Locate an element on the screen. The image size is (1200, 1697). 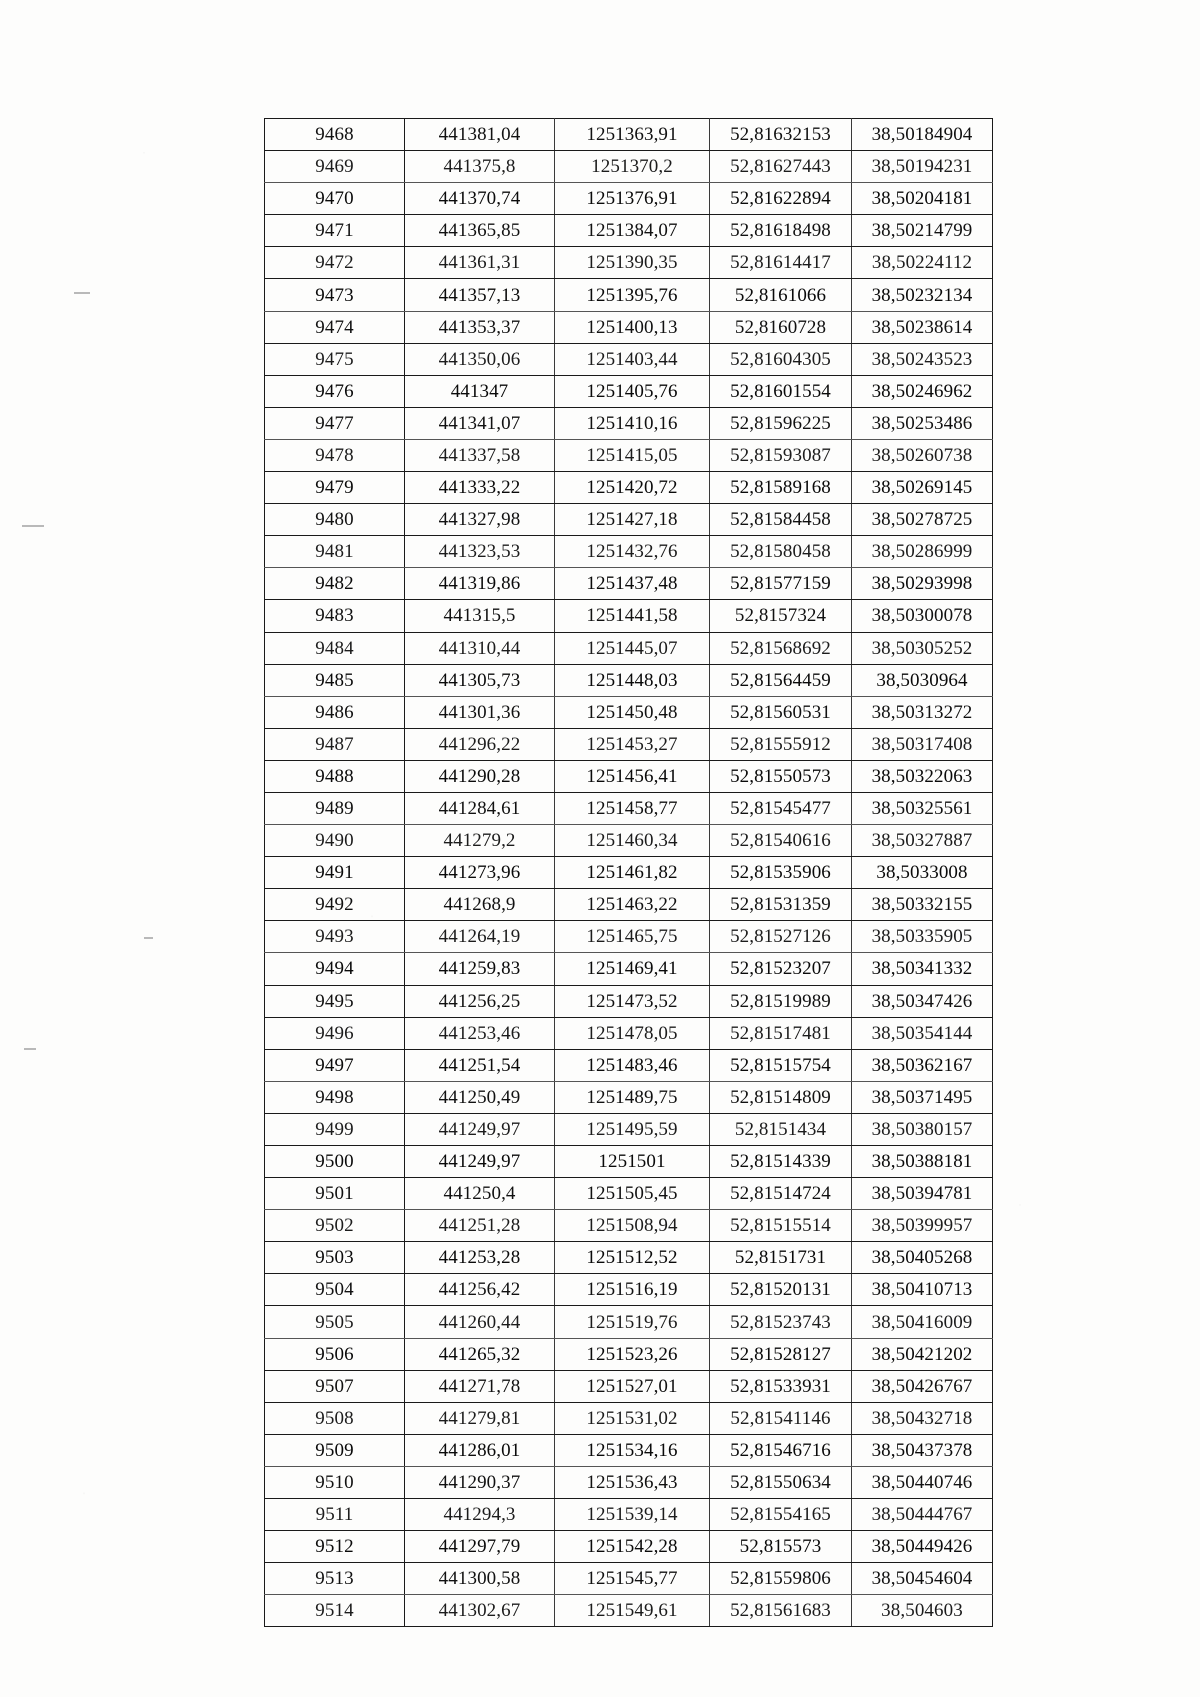
cell-y-coordinate: 1251489,75 is located at coordinates (632, 1097).